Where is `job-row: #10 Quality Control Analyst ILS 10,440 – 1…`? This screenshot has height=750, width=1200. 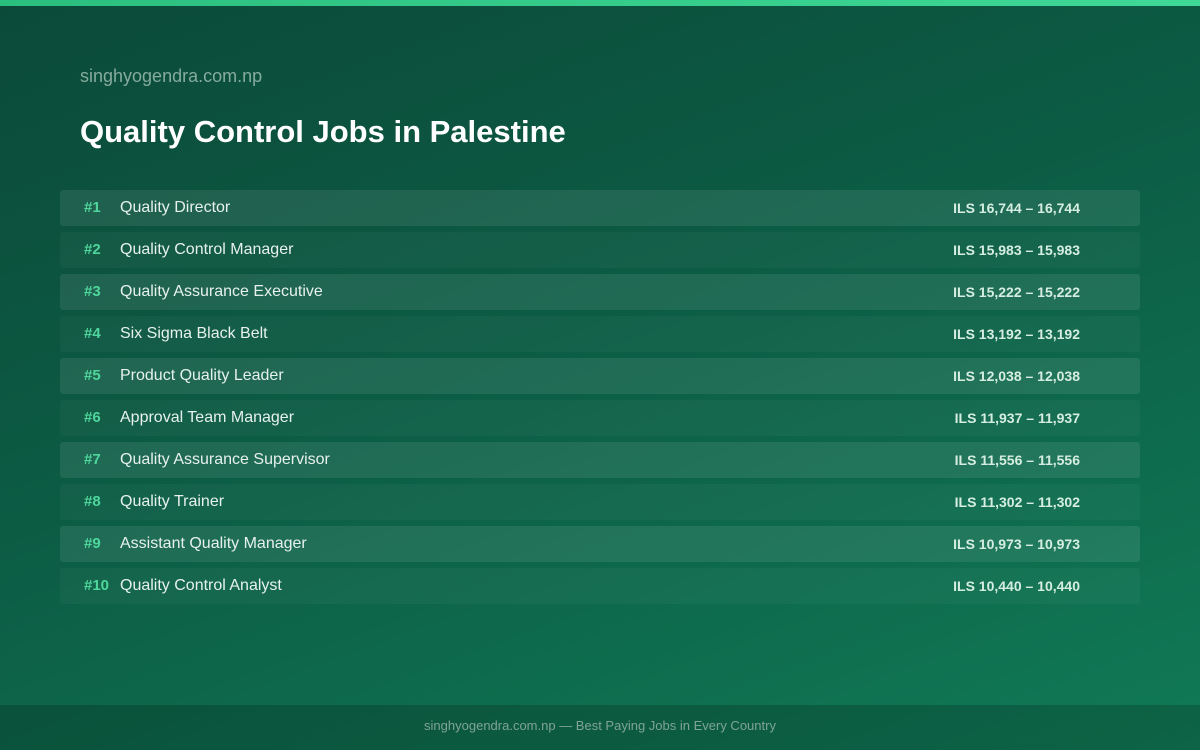 job-row: #10 Quality Control Analyst ILS 10,440 – 1… is located at coordinates (600, 586).